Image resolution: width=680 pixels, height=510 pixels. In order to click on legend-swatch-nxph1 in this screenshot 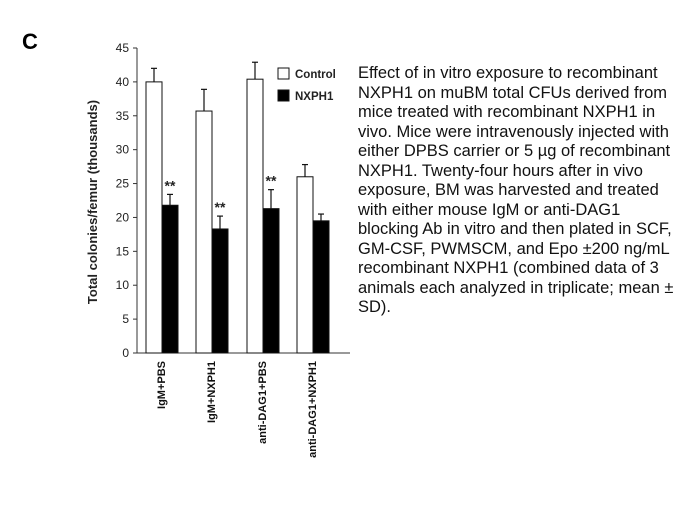, I will do `click(283, 95)`.